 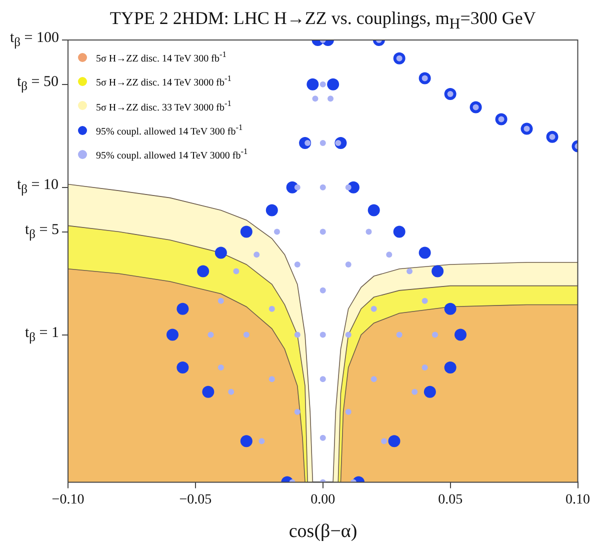 What do you see at coordinates (450, 500) in the screenshot?
I see `x-tick-label: 0.05` at bounding box center [450, 500].